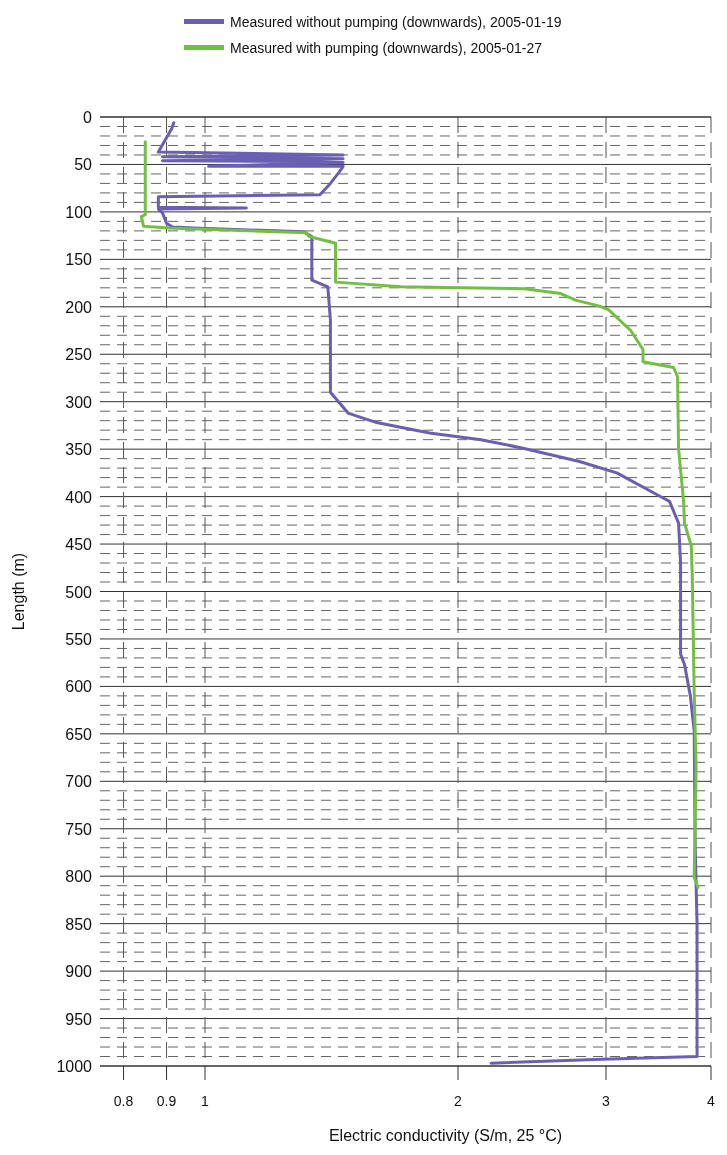 This screenshot has height=1155, width=727. What do you see at coordinates (123, 1101) in the screenshot?
I see `x-tick-label: 0.8` at bounding box center [123, 1101].